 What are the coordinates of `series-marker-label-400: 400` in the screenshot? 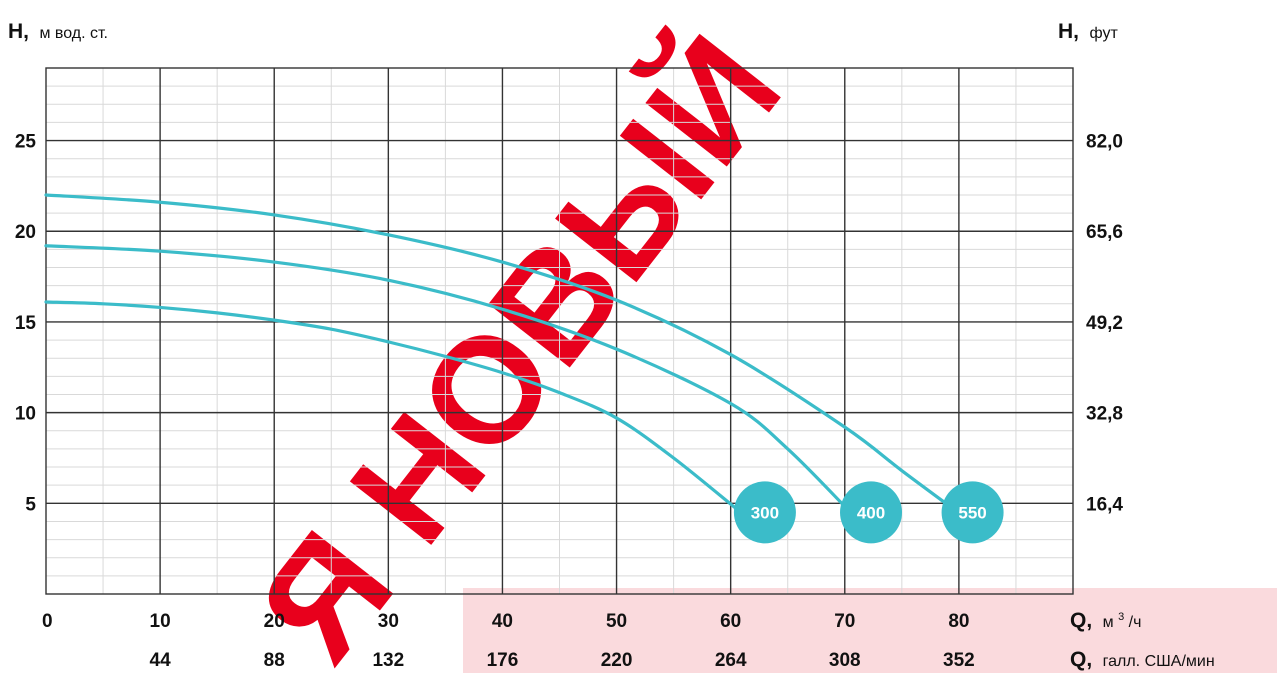 It's located at (871, 512).